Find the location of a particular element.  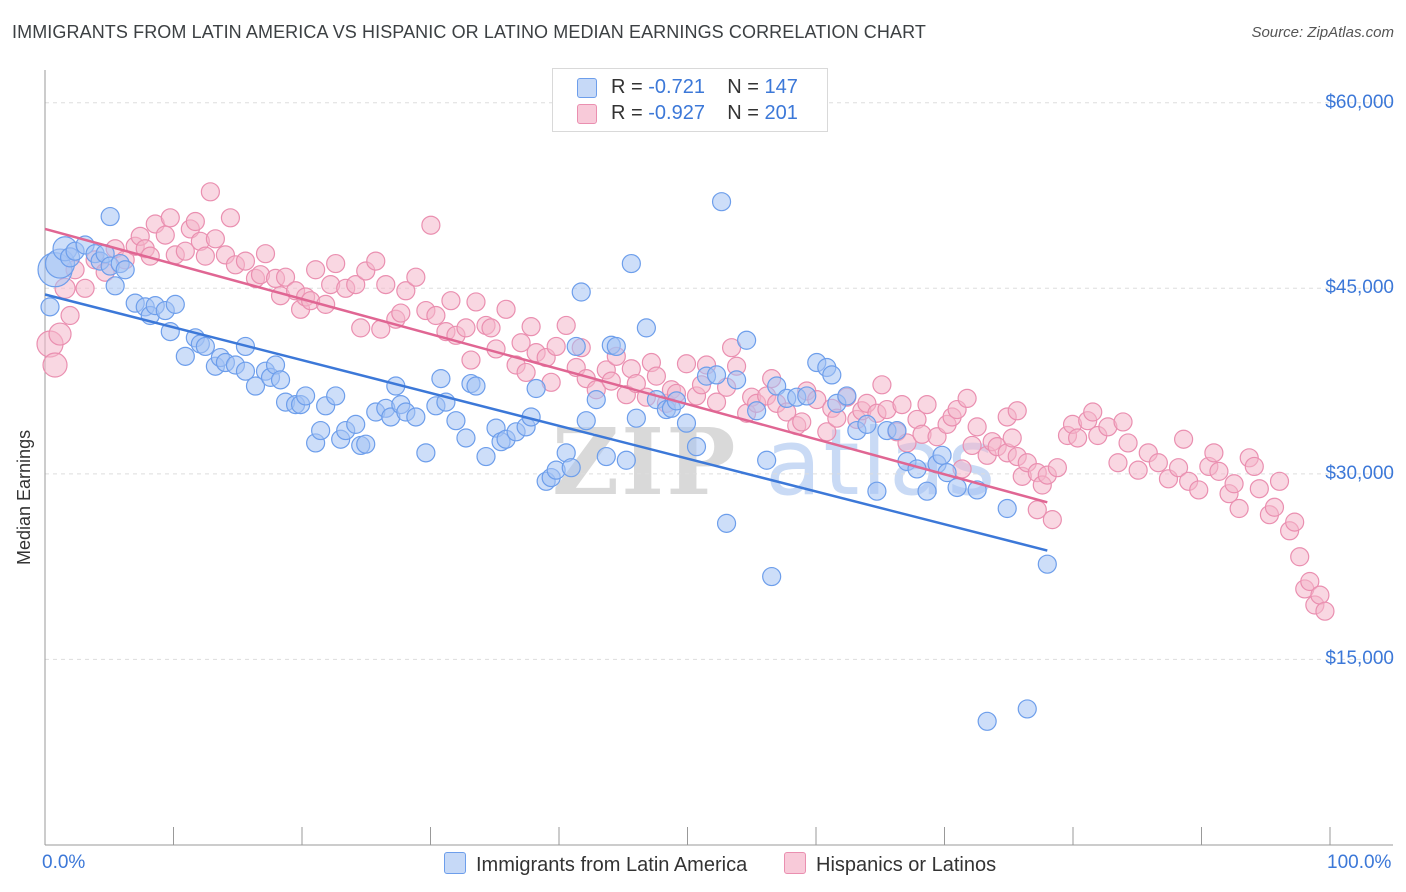

n-label: N = is located at coordinates (746, 87).